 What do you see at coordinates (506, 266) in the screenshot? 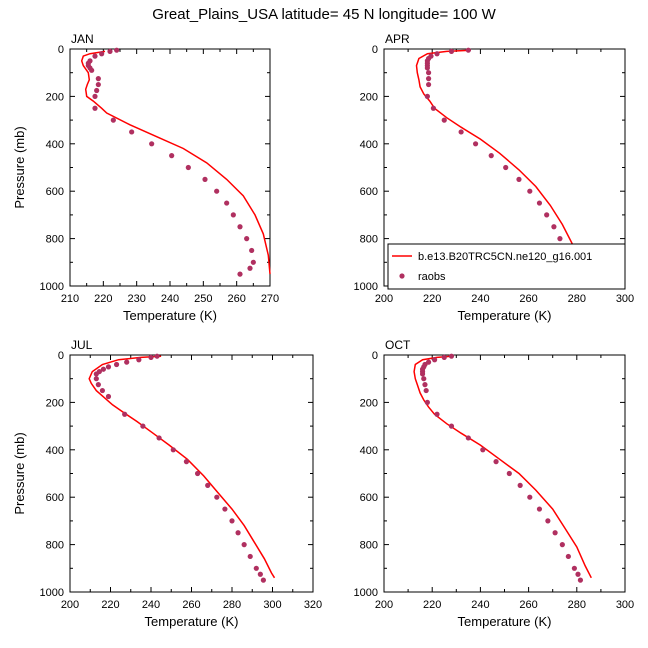
I see `legend-box` at bounding box center [506, 266].